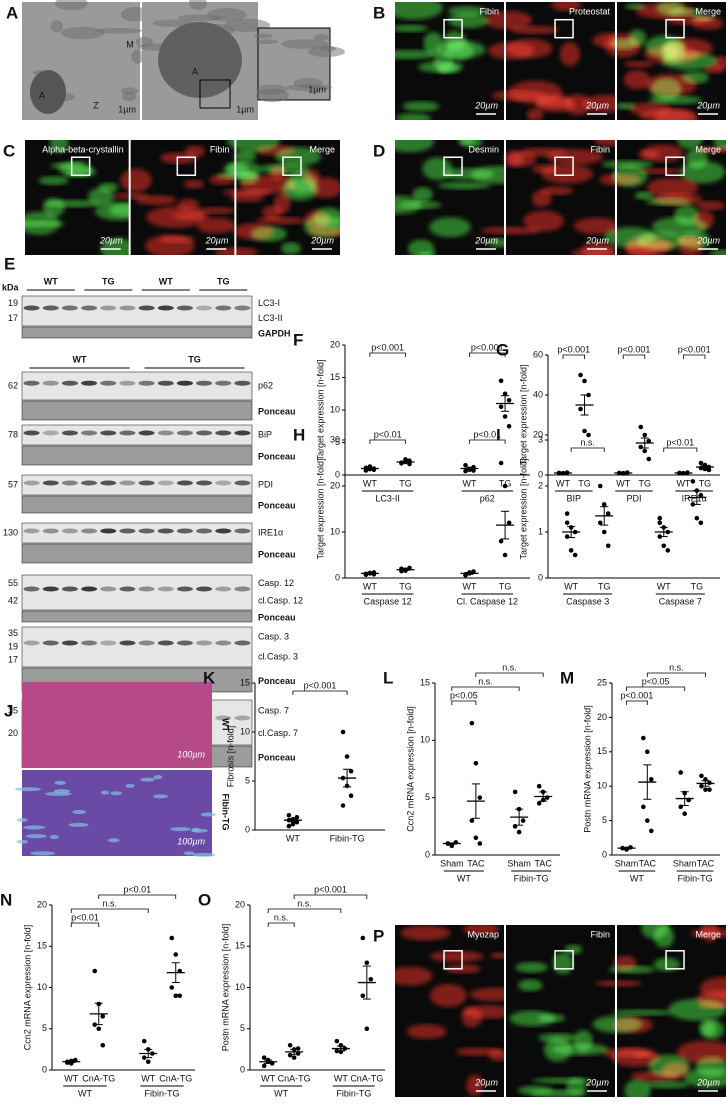 The image size is (726, 1105). I want to click on group-label: WT, so click(281, 1093).